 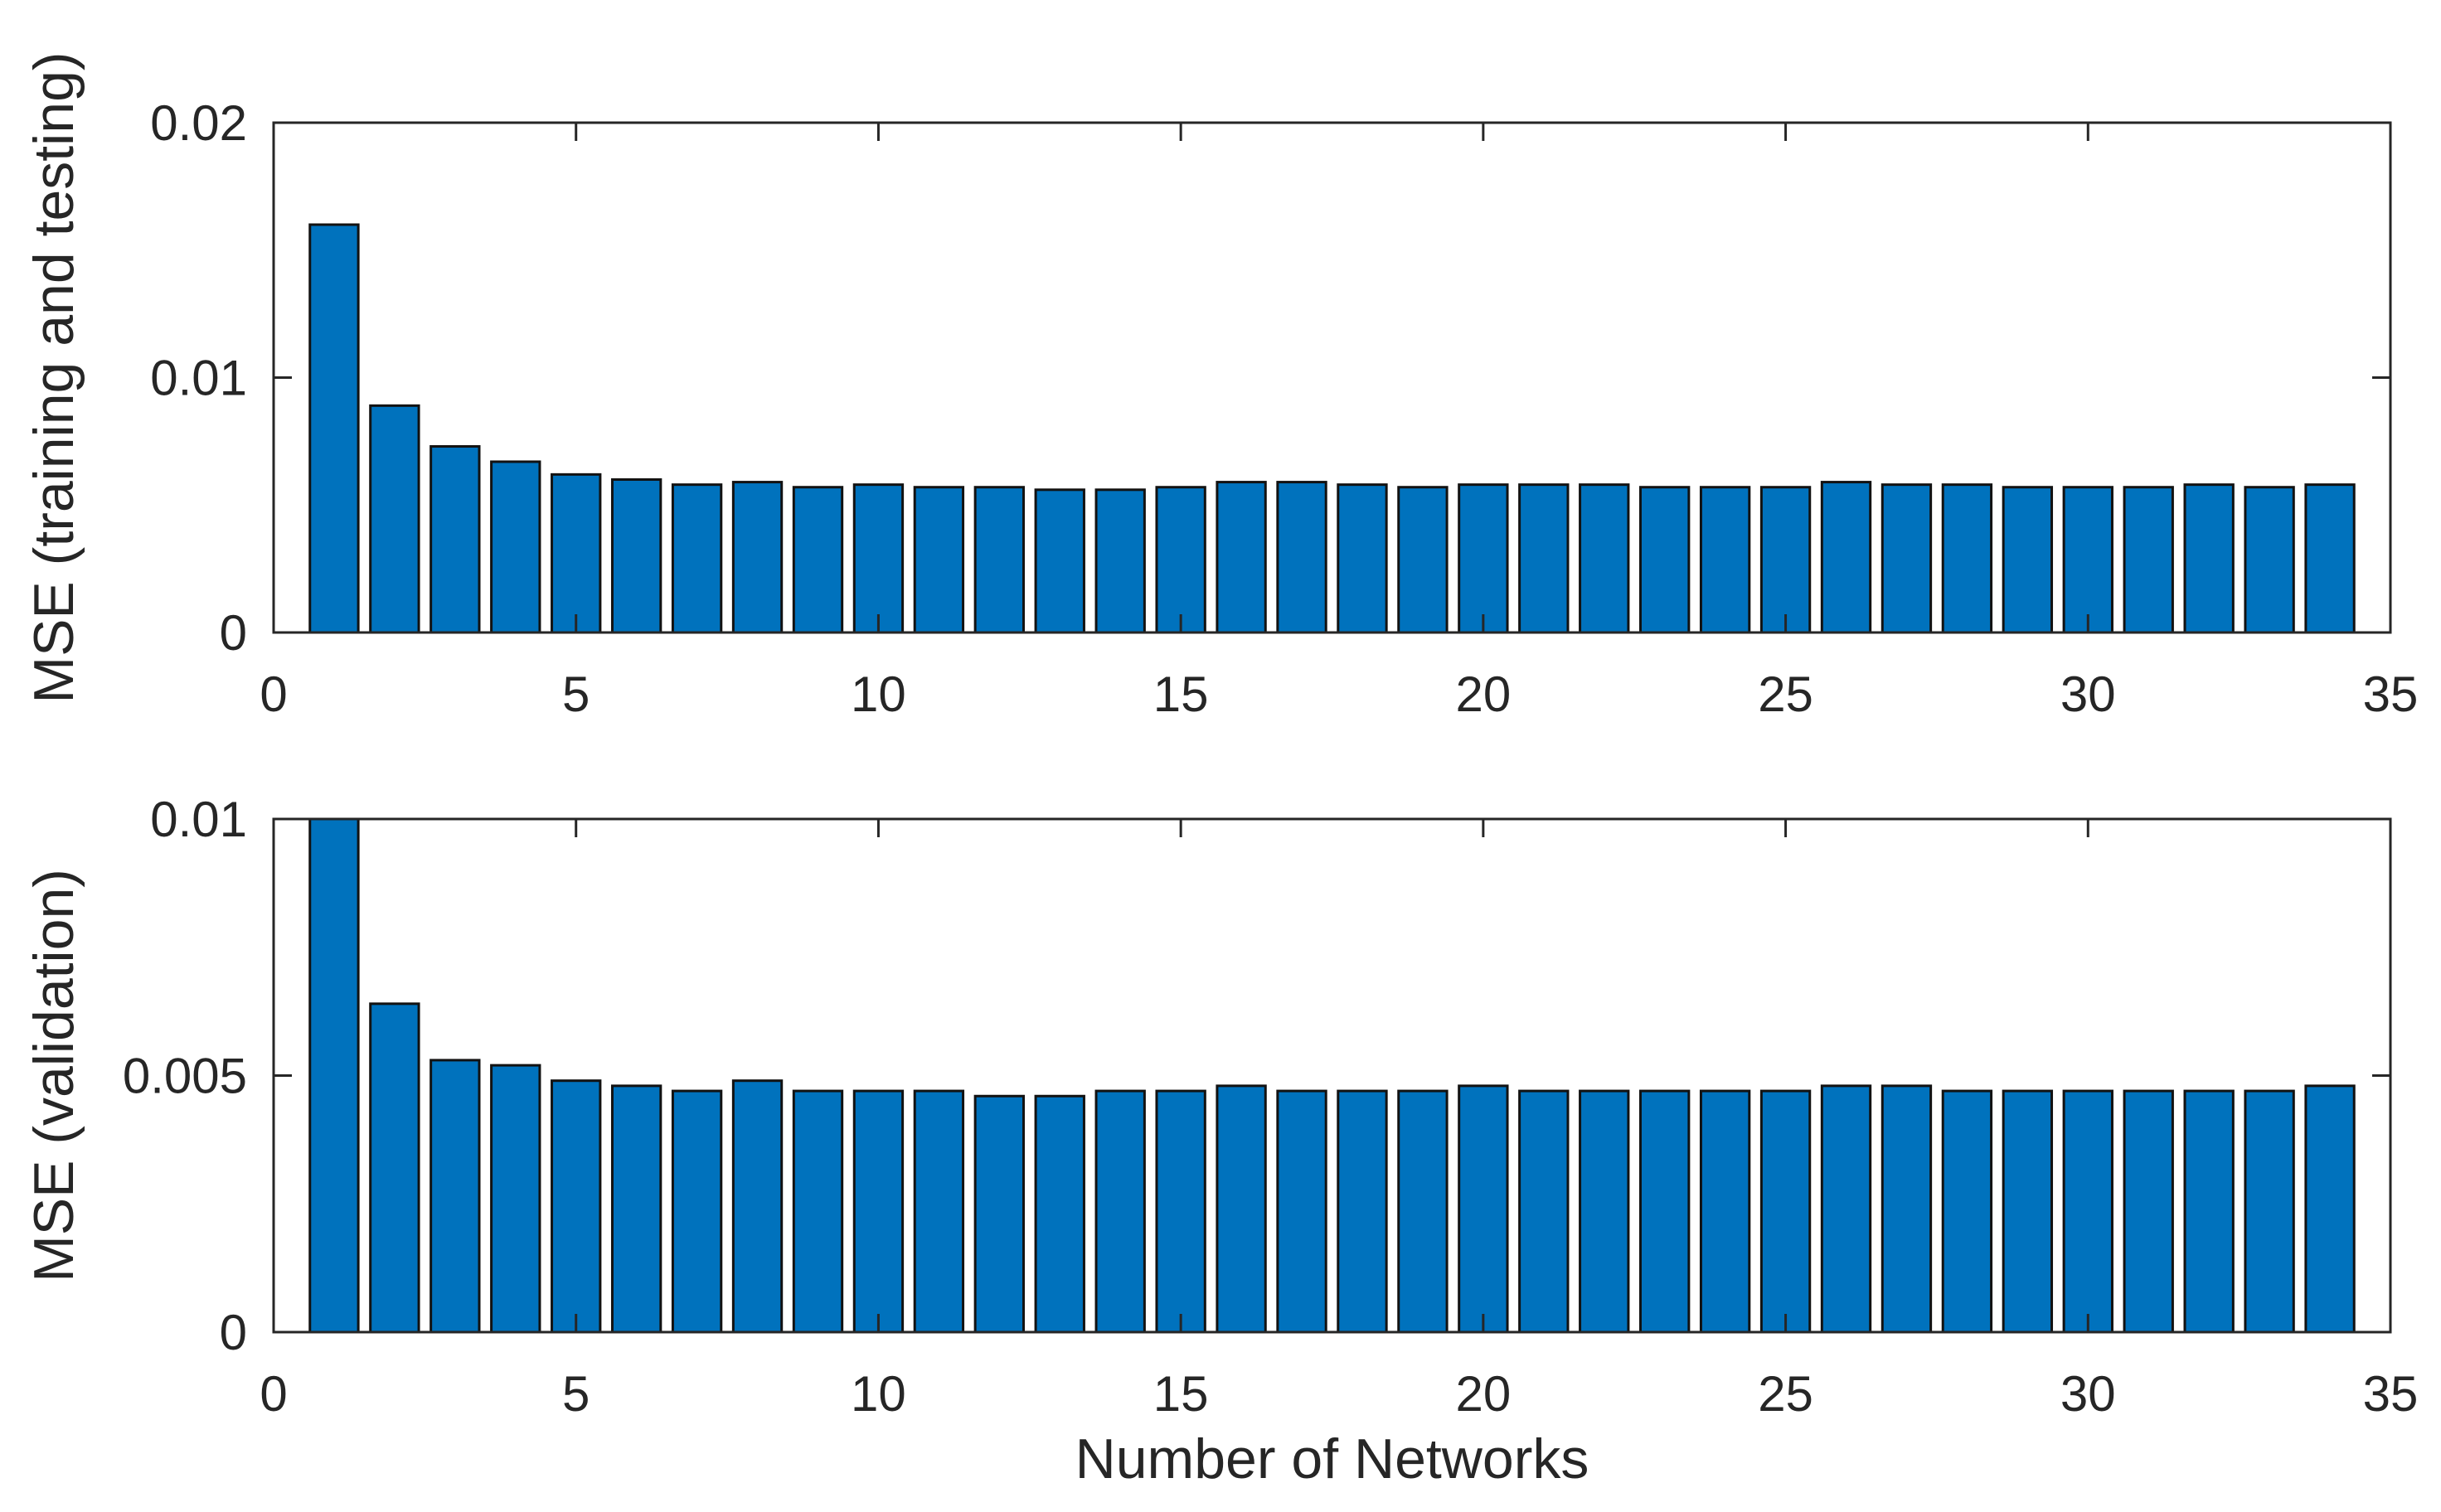 What do you see at coordinates (198, 123) in the screenshot?
I see `y-tick-label: 0.02` at bounding box center [198, 123].